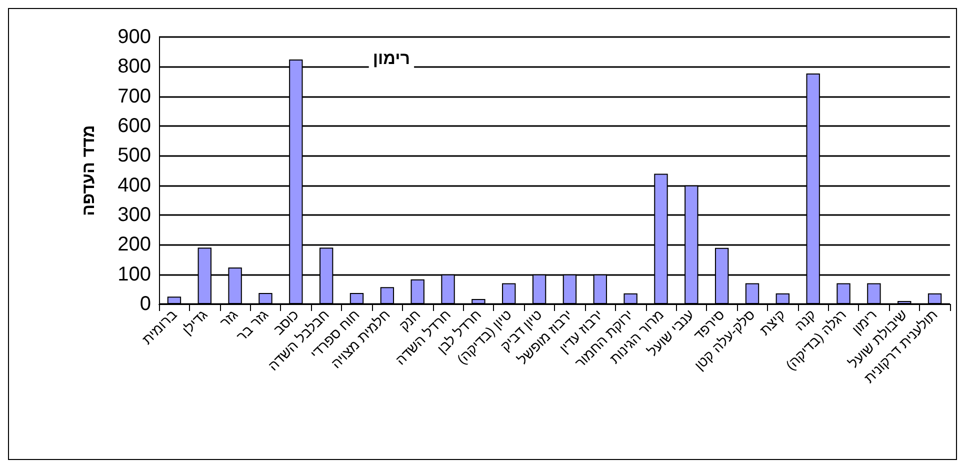 The image size is (965, 468). Describe the element at coordinates (134, 215) in the screenshot. I see `y-tick-label: 300` at that location.